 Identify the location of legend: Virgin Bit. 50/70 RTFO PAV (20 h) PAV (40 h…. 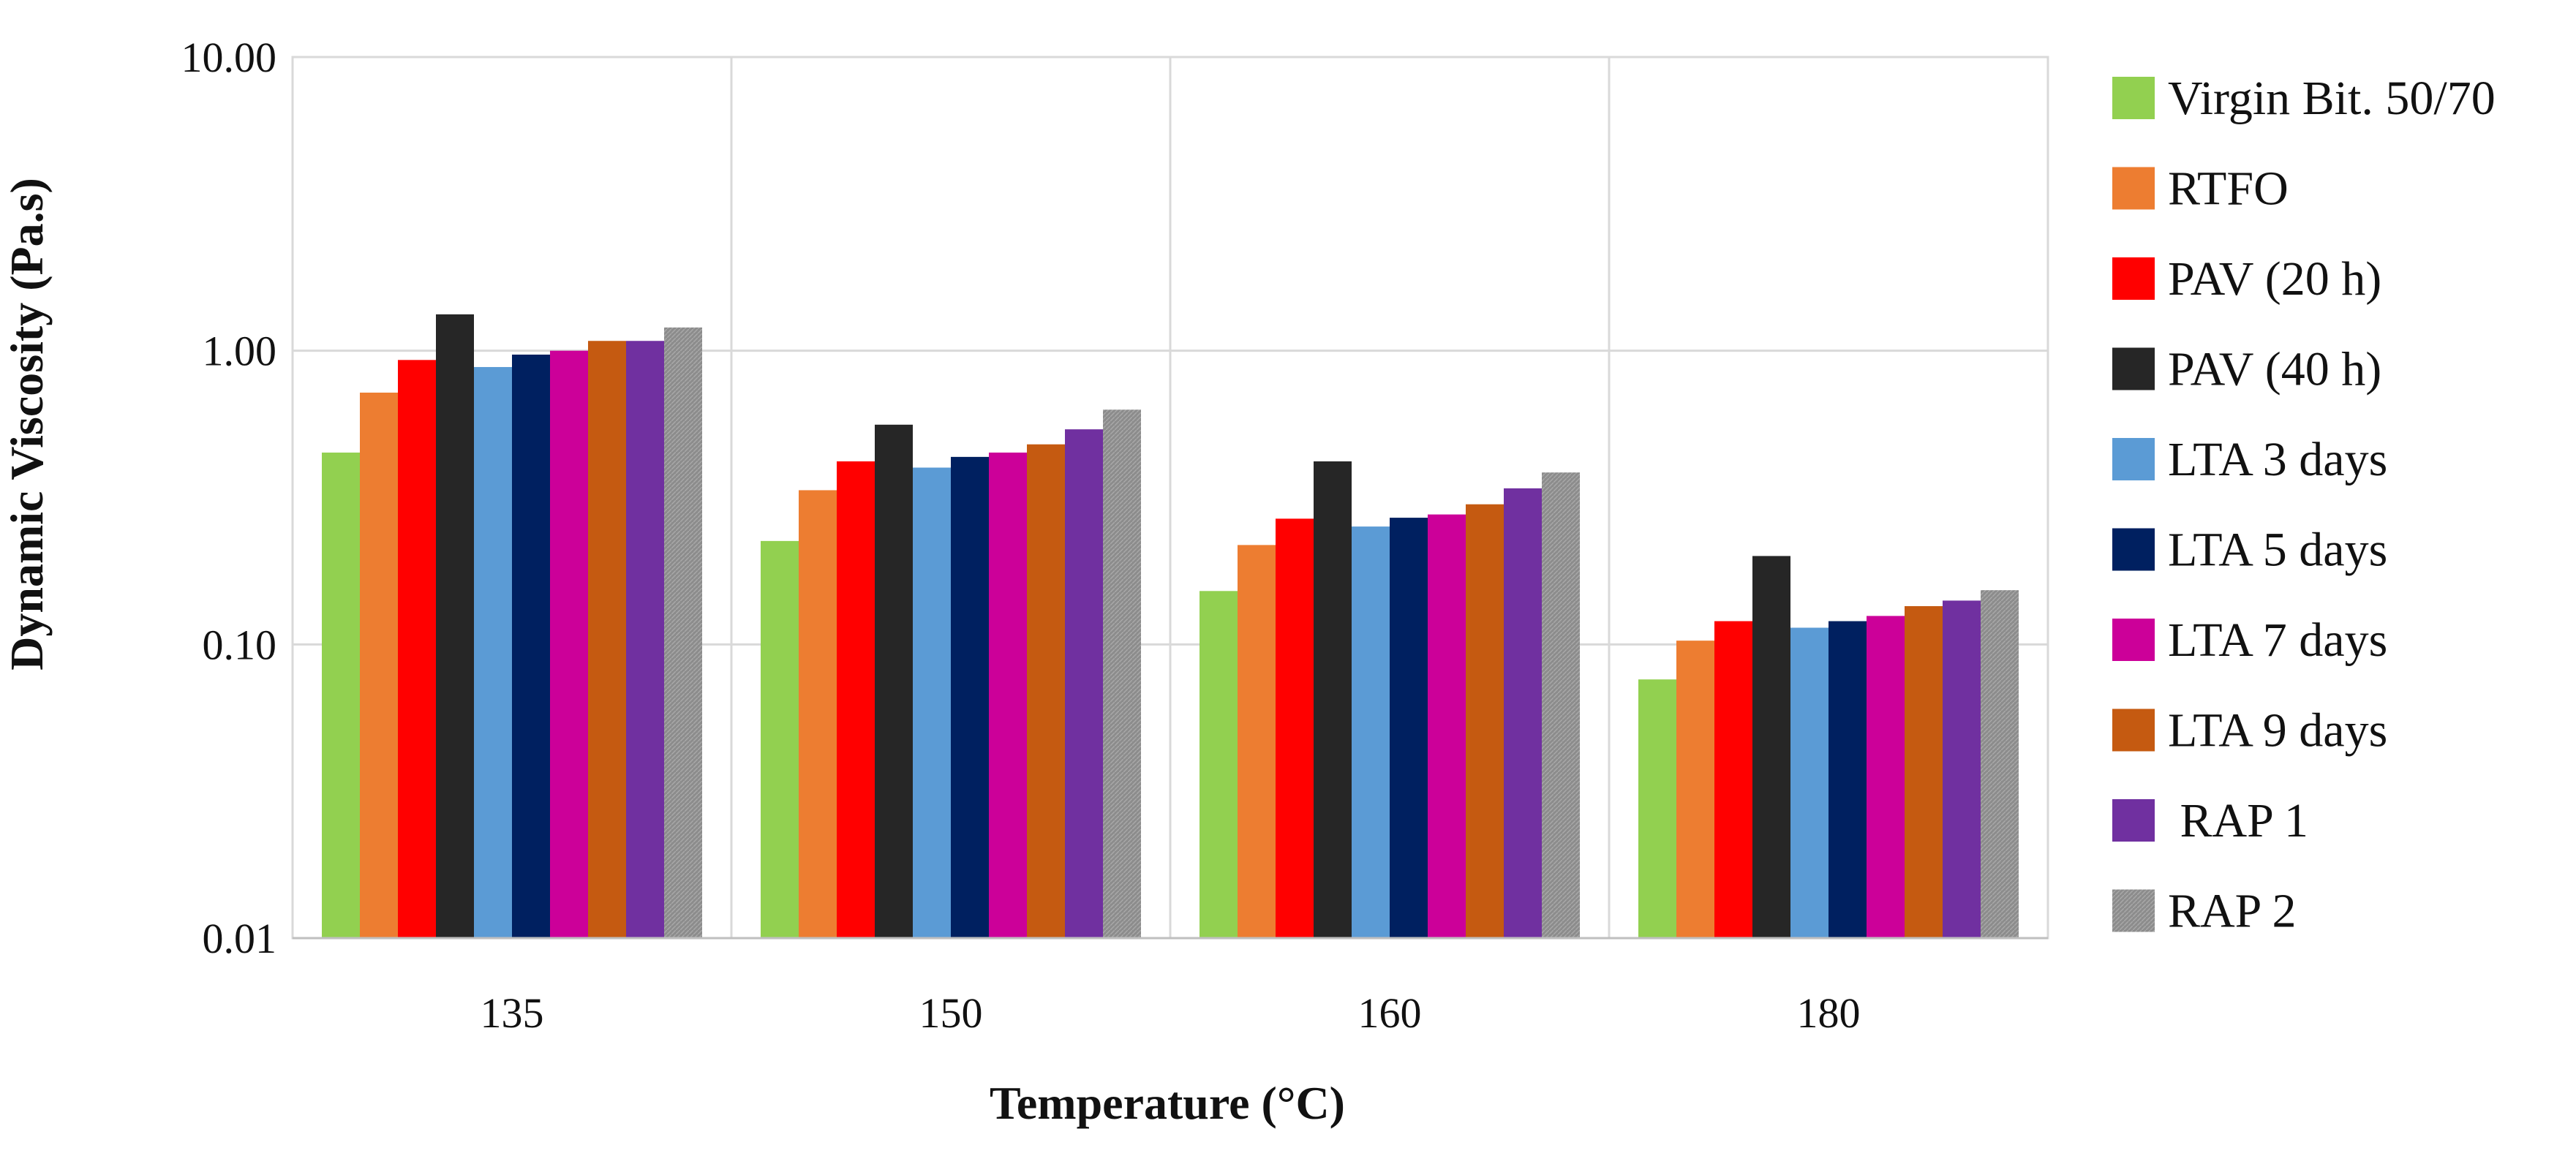
(2304, 505).